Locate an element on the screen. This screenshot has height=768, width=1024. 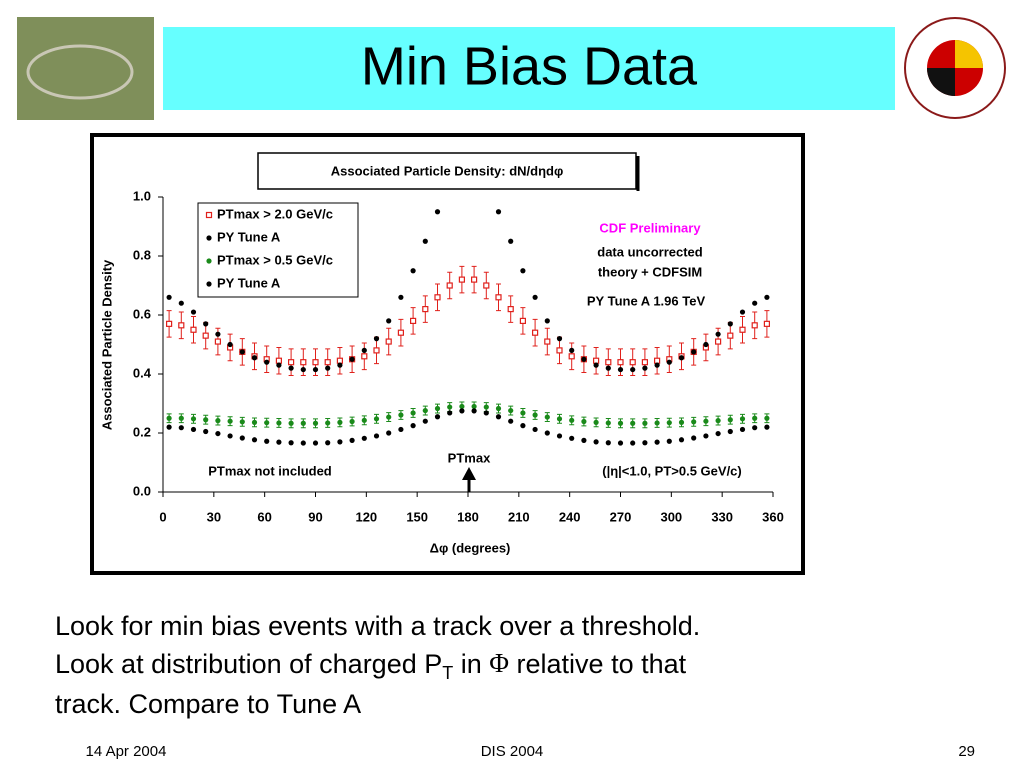
body-line: track. Compare to Tune A is located at coordinates (208, 704).